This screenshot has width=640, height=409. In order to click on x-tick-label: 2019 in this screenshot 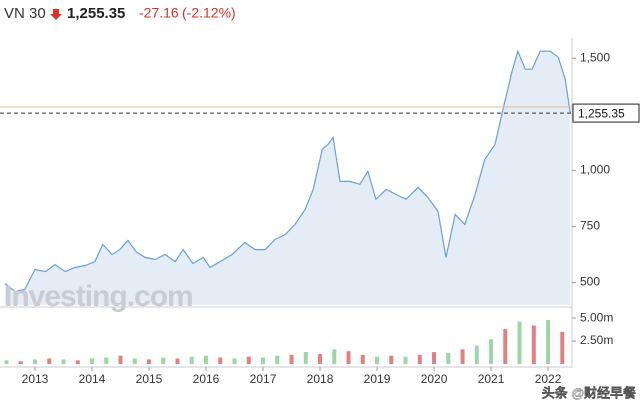, I will do `click(377, 379)`.